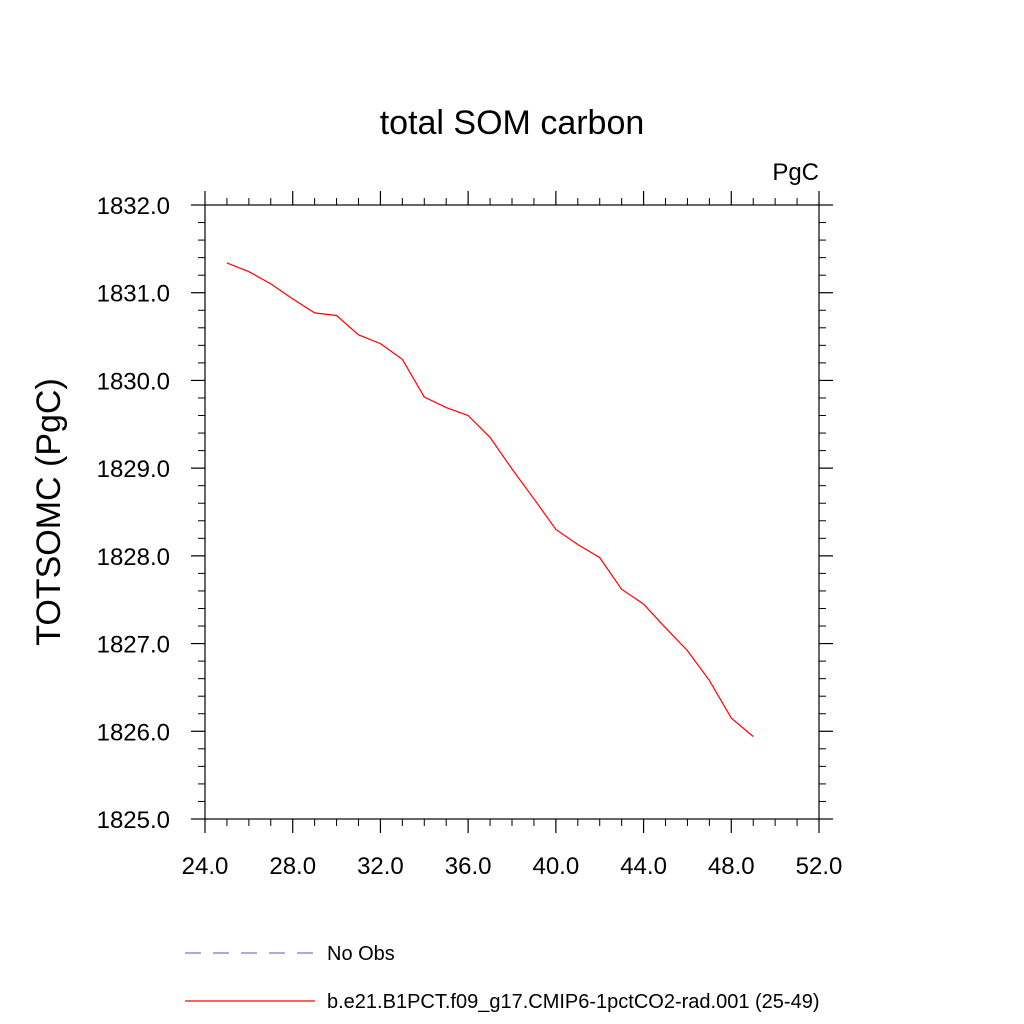 This screenshot has height=1024, width=1024. What do you see at coordinates (468, 866) in the screenshot?
I see `x-tick-label: 36.0` at bounding box center [468, 866].